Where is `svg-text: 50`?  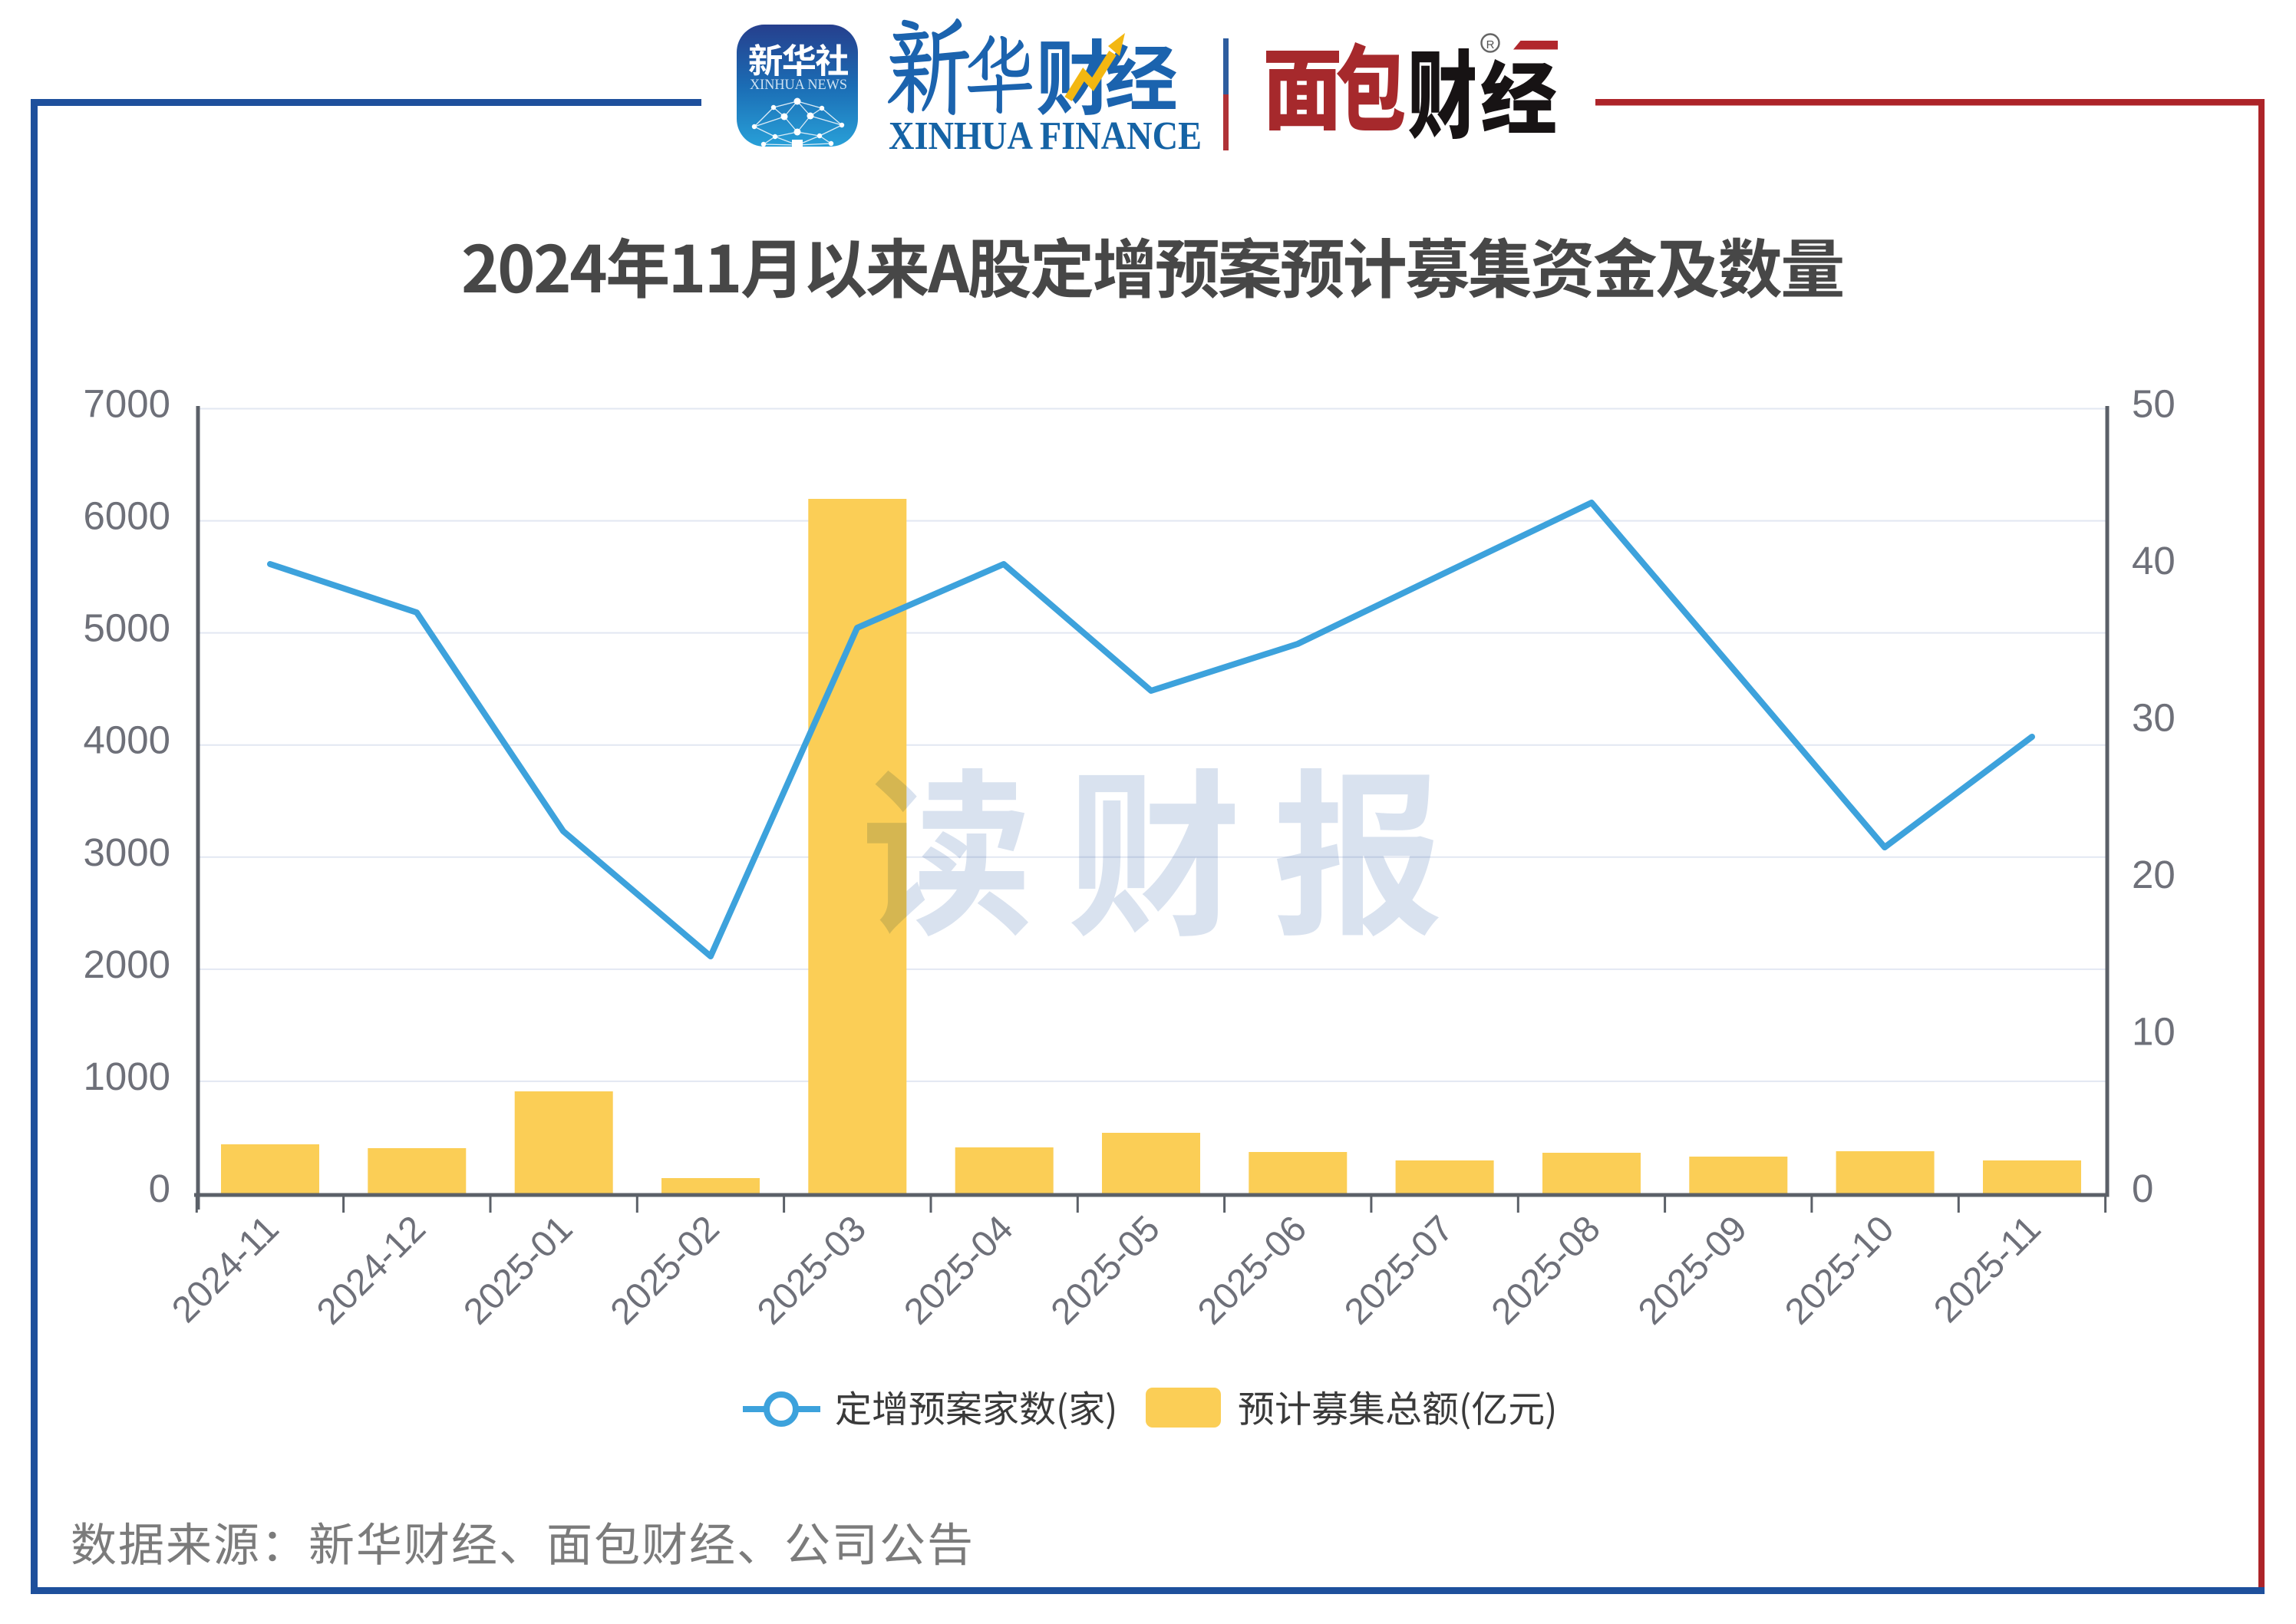 svg-text: 50 is located at coordinates (2154, 404).